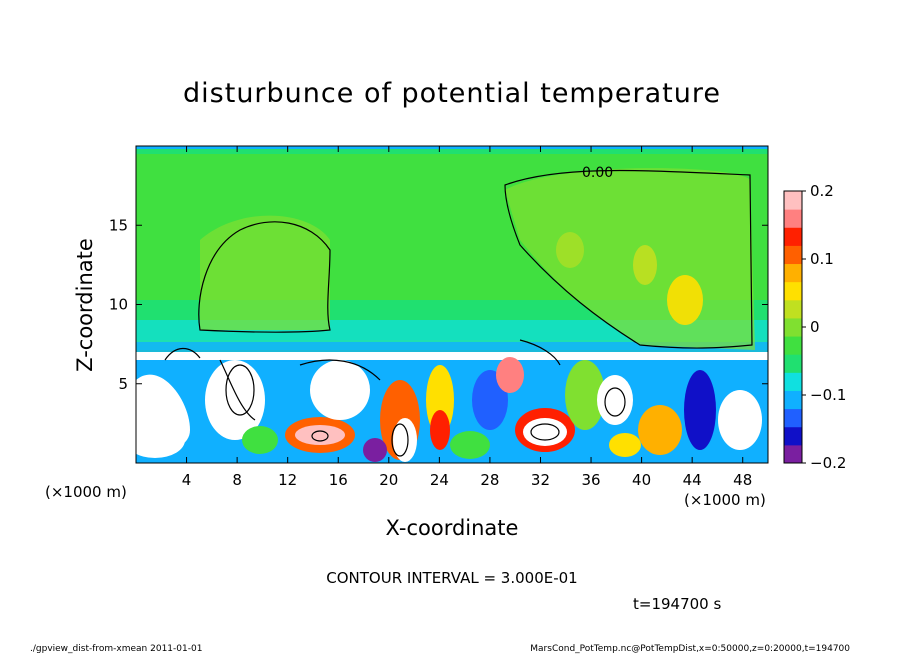 The width and height of the screenshot is (904, 654). What do you see at coordinates (287, 480) in the screenshot?
I see `x-tick-label: 12` at bounding box center [287, 480].